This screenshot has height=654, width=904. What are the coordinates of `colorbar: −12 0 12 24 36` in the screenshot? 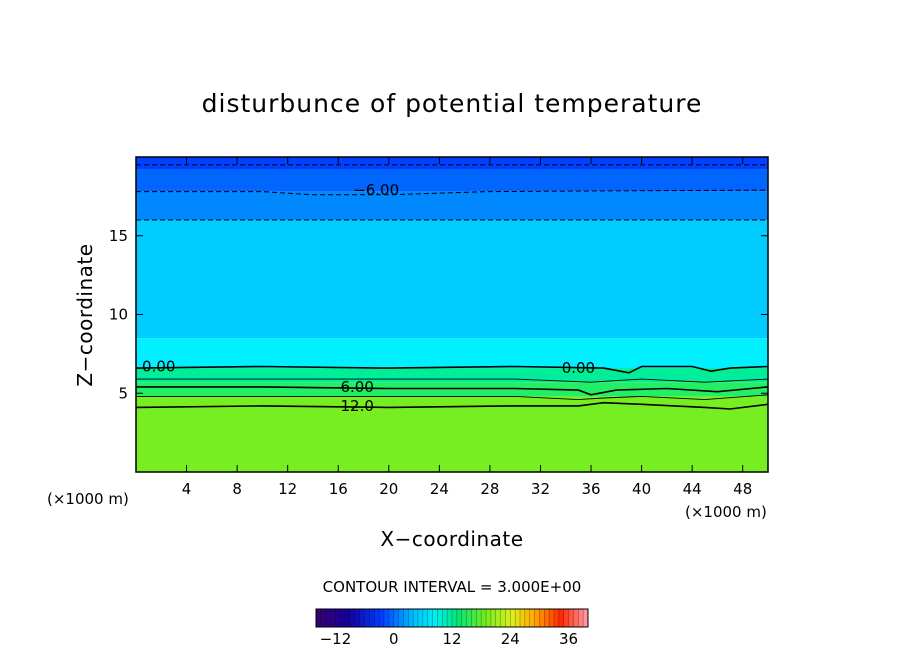 It's located at (452, 628).